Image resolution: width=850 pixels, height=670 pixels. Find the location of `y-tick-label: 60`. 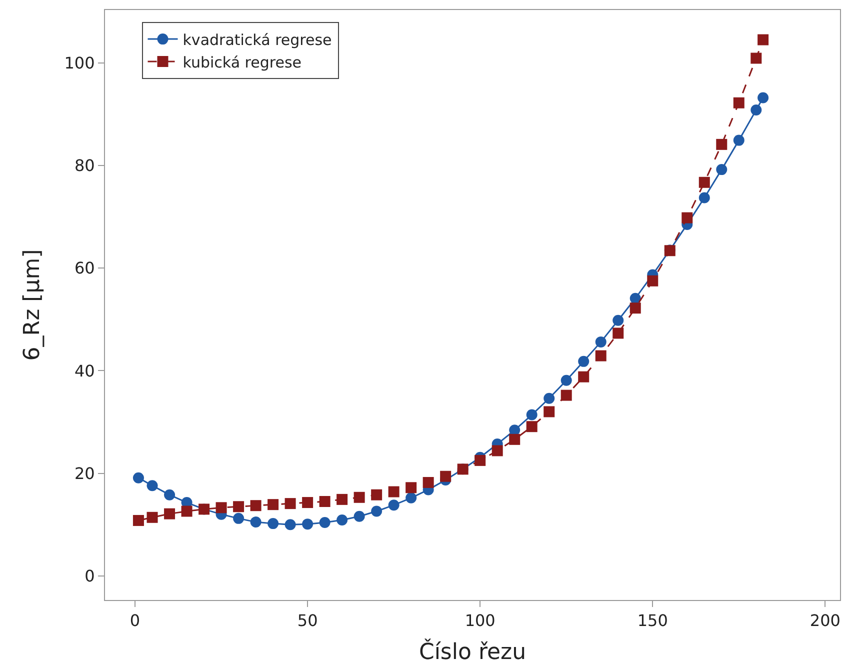

y-tick-label: 60 is located at coordinates (84, 268).